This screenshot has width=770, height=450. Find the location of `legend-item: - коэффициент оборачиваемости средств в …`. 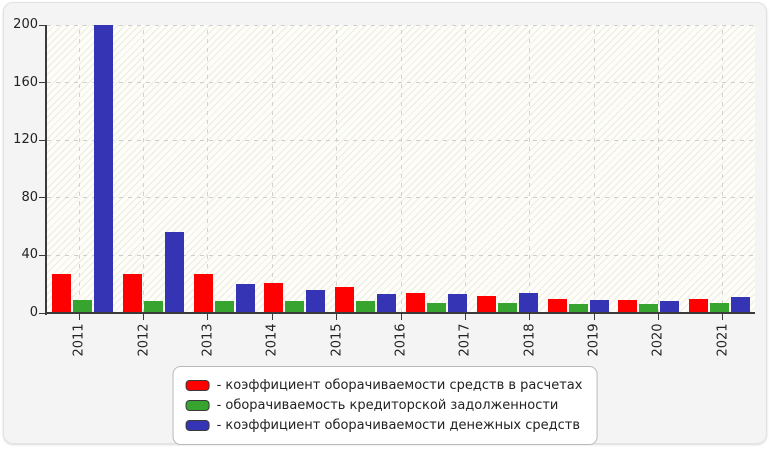

legend-item: - коэффициент оборачиваемости средств в … is located at coordinates (384, 385).